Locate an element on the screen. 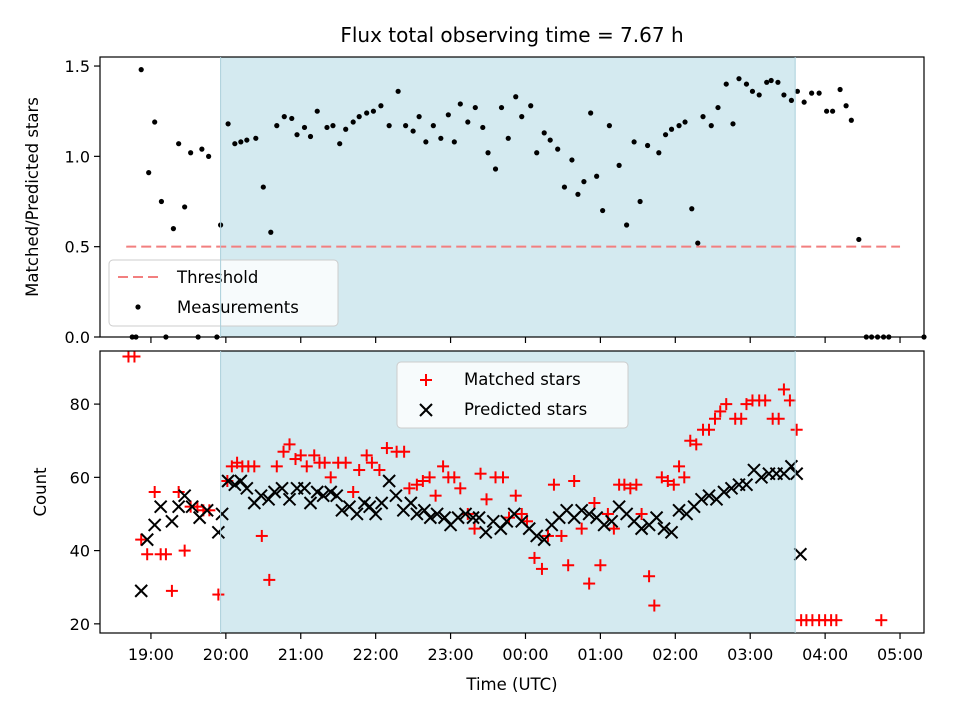 The width and height of the screenshot is (960, 720). x-tick-label: 23:00 is located at coordinates (451, 654).